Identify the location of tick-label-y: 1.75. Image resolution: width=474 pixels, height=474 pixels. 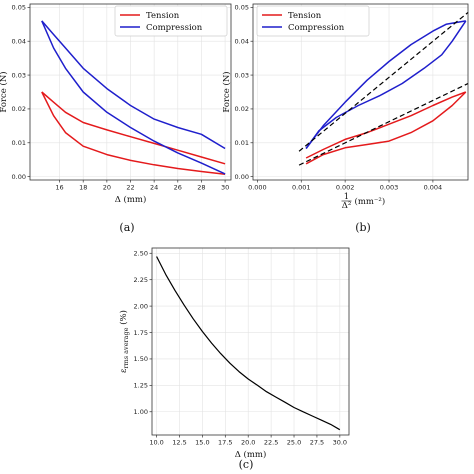
(141, 333).